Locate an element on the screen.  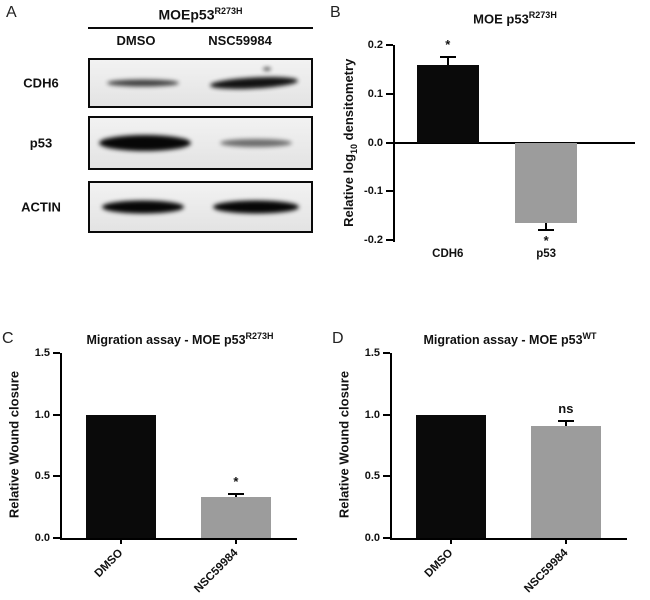
blot-title: MOEp53R273H is located at coordinates (200, 14).